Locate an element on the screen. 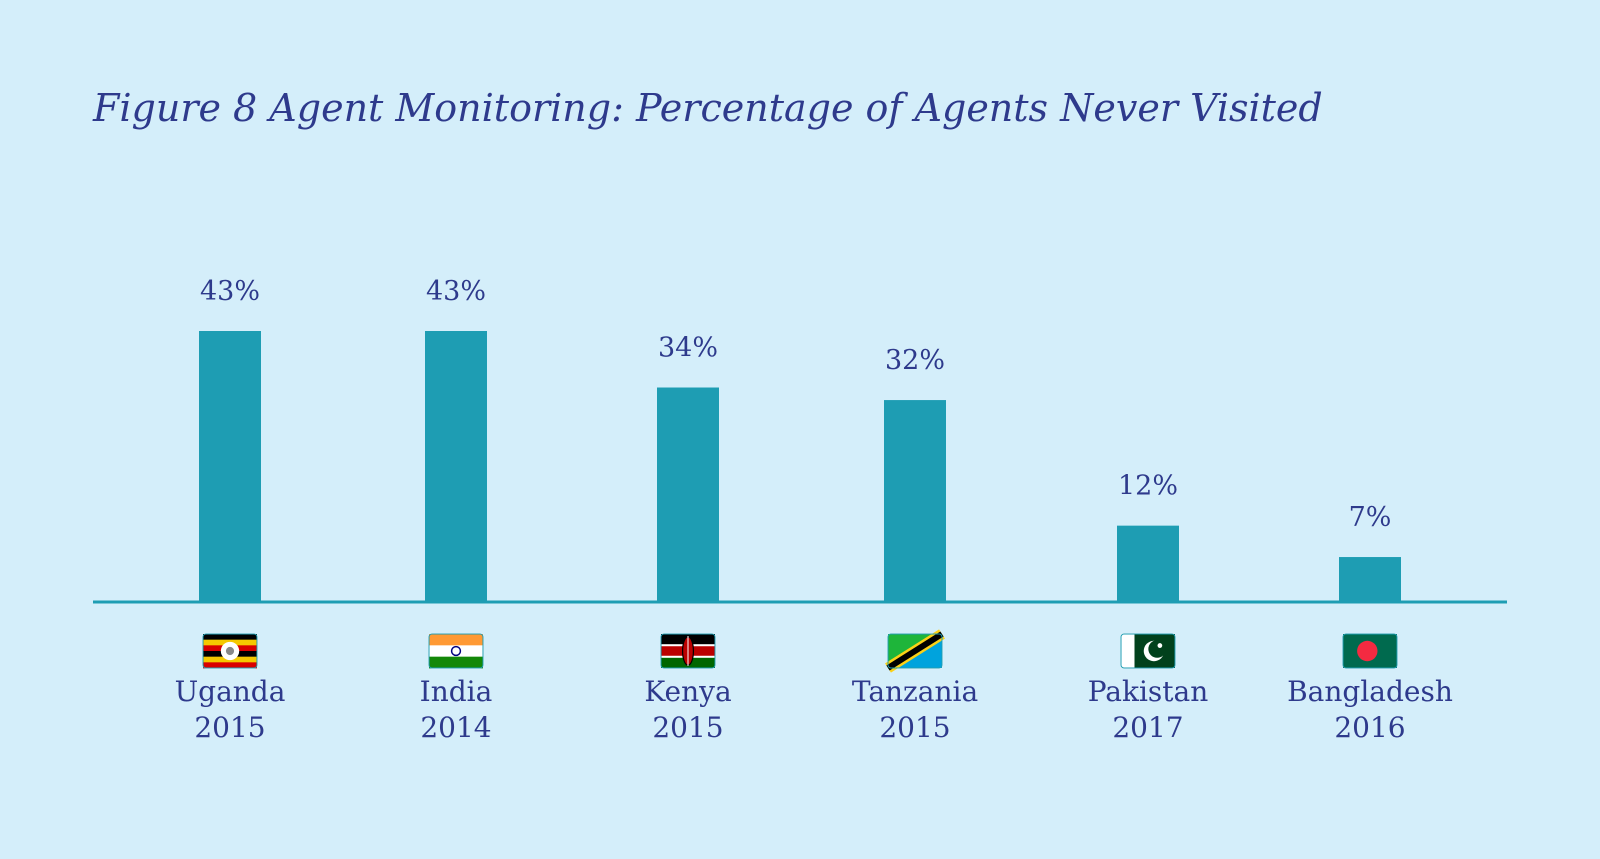 This screenshot has height=859, width=1600. category-country-label: Uganda is located at coordinates (230, 691).